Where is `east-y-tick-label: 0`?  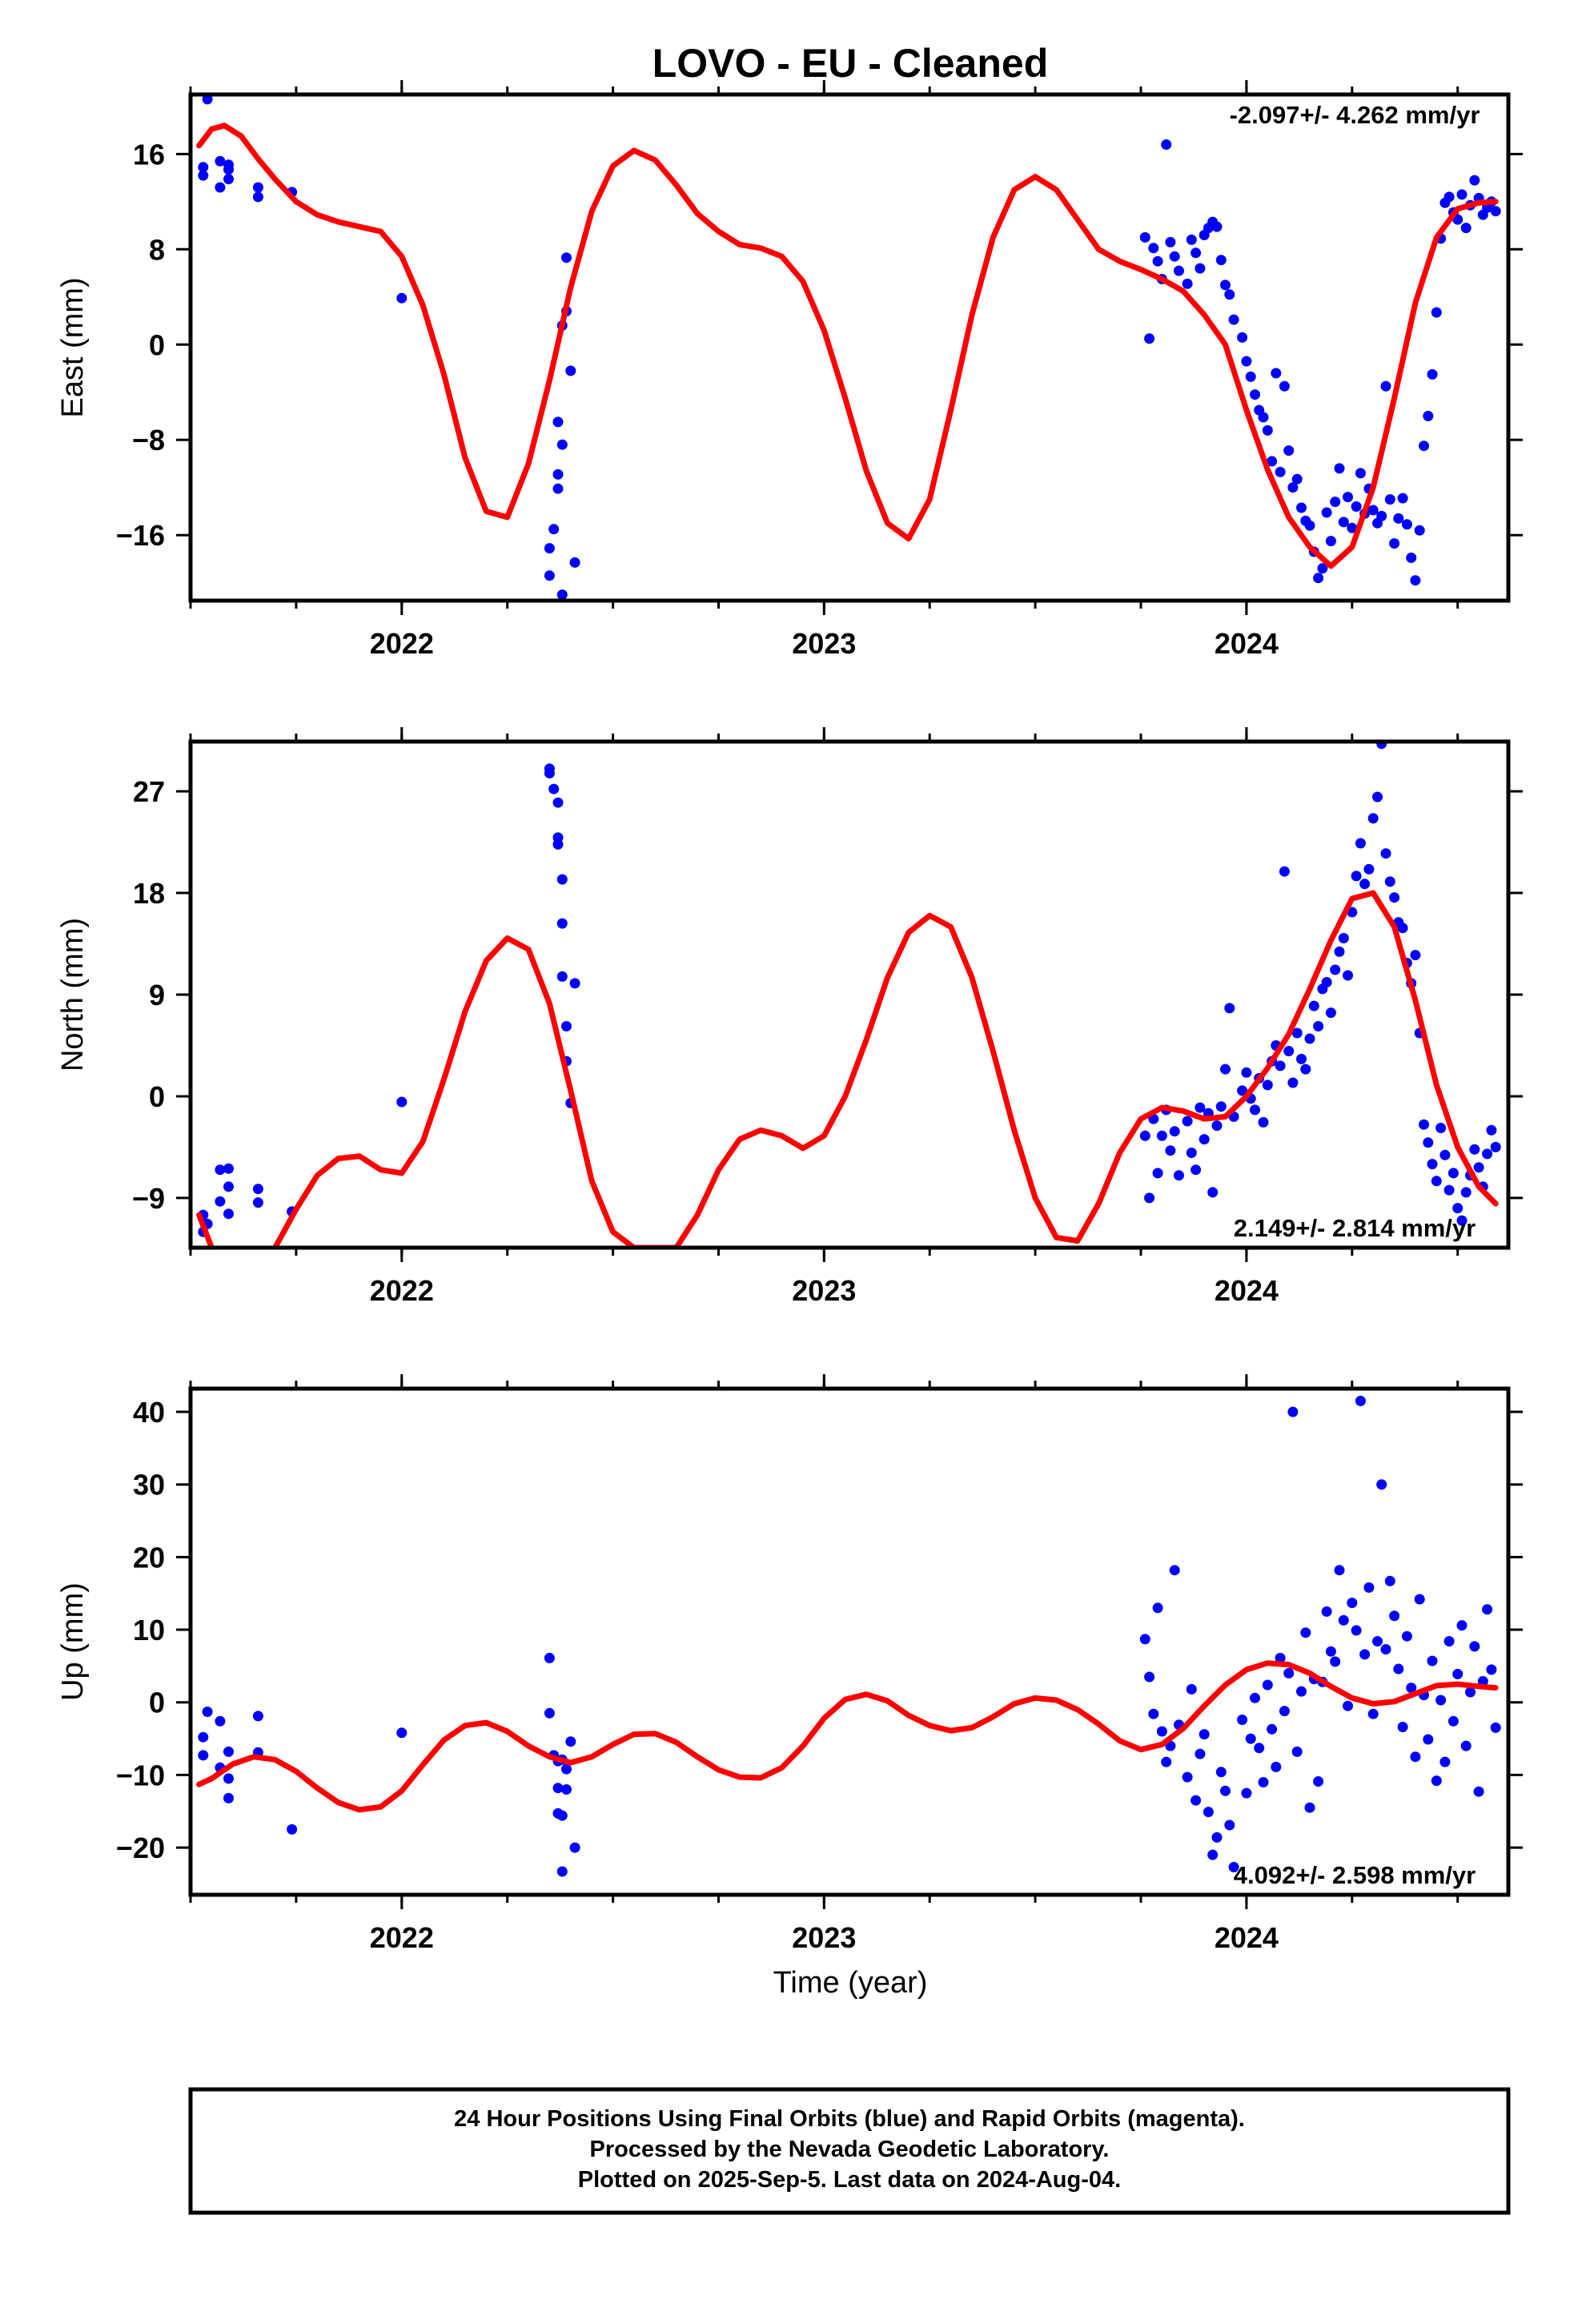
east-y-tick-label: 0 is located at coordinates (157, 344).